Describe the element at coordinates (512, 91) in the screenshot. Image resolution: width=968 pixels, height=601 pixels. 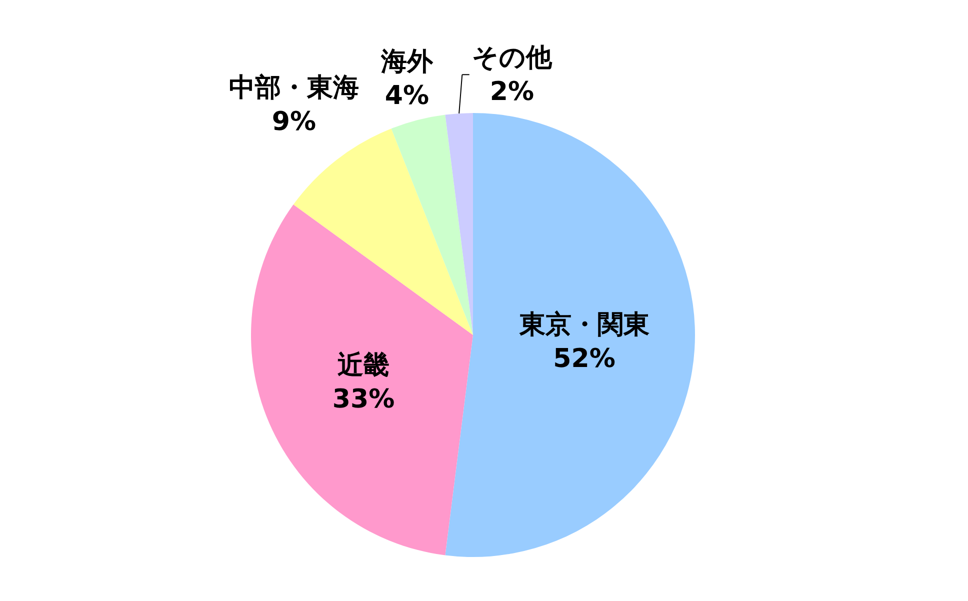
I see `data-label: 2%` at that location.